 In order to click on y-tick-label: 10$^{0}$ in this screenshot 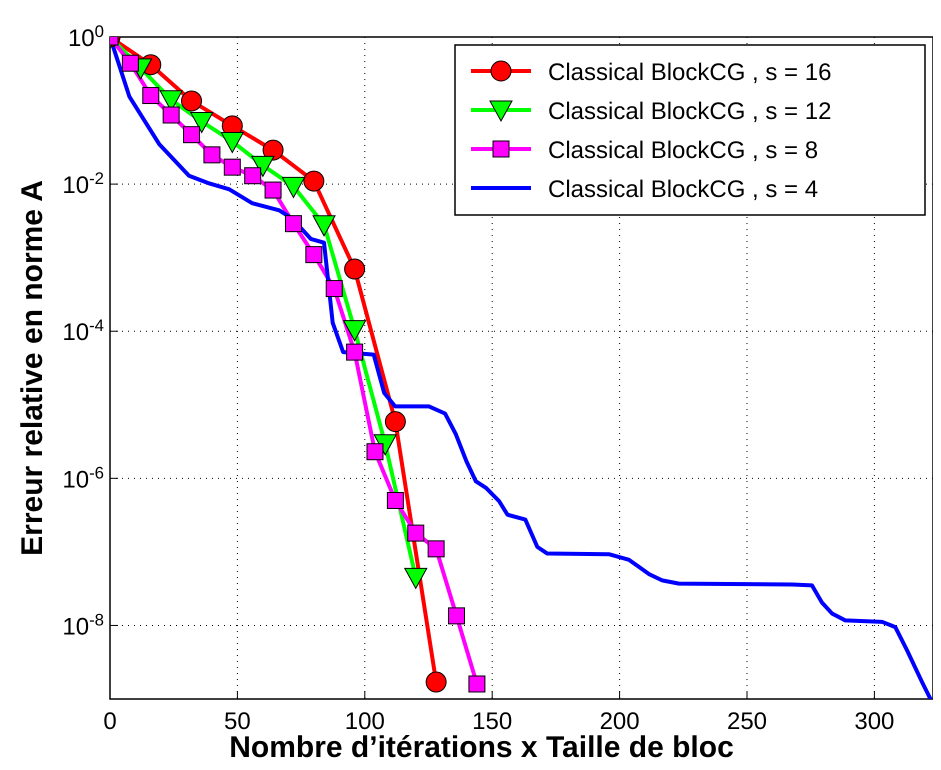, I will do `click(86, 37)`.